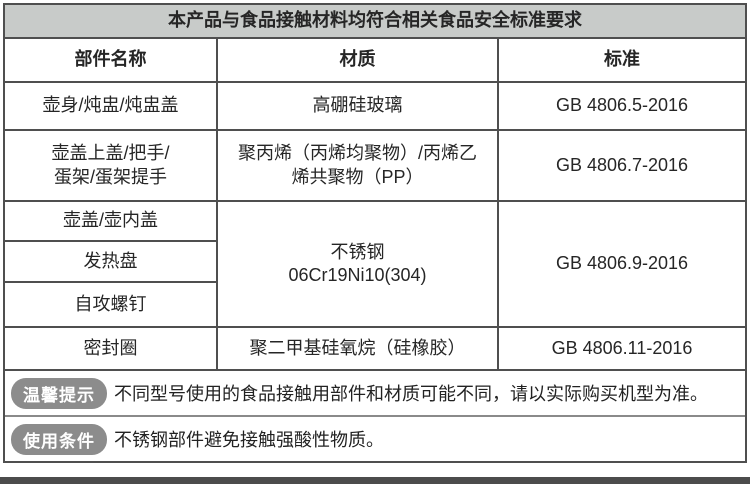  I want to click on table-row: 壶身/炖盅/炖盅盖 高硼硅玻璃 GB 4806.5-2016, so click(375, 106).